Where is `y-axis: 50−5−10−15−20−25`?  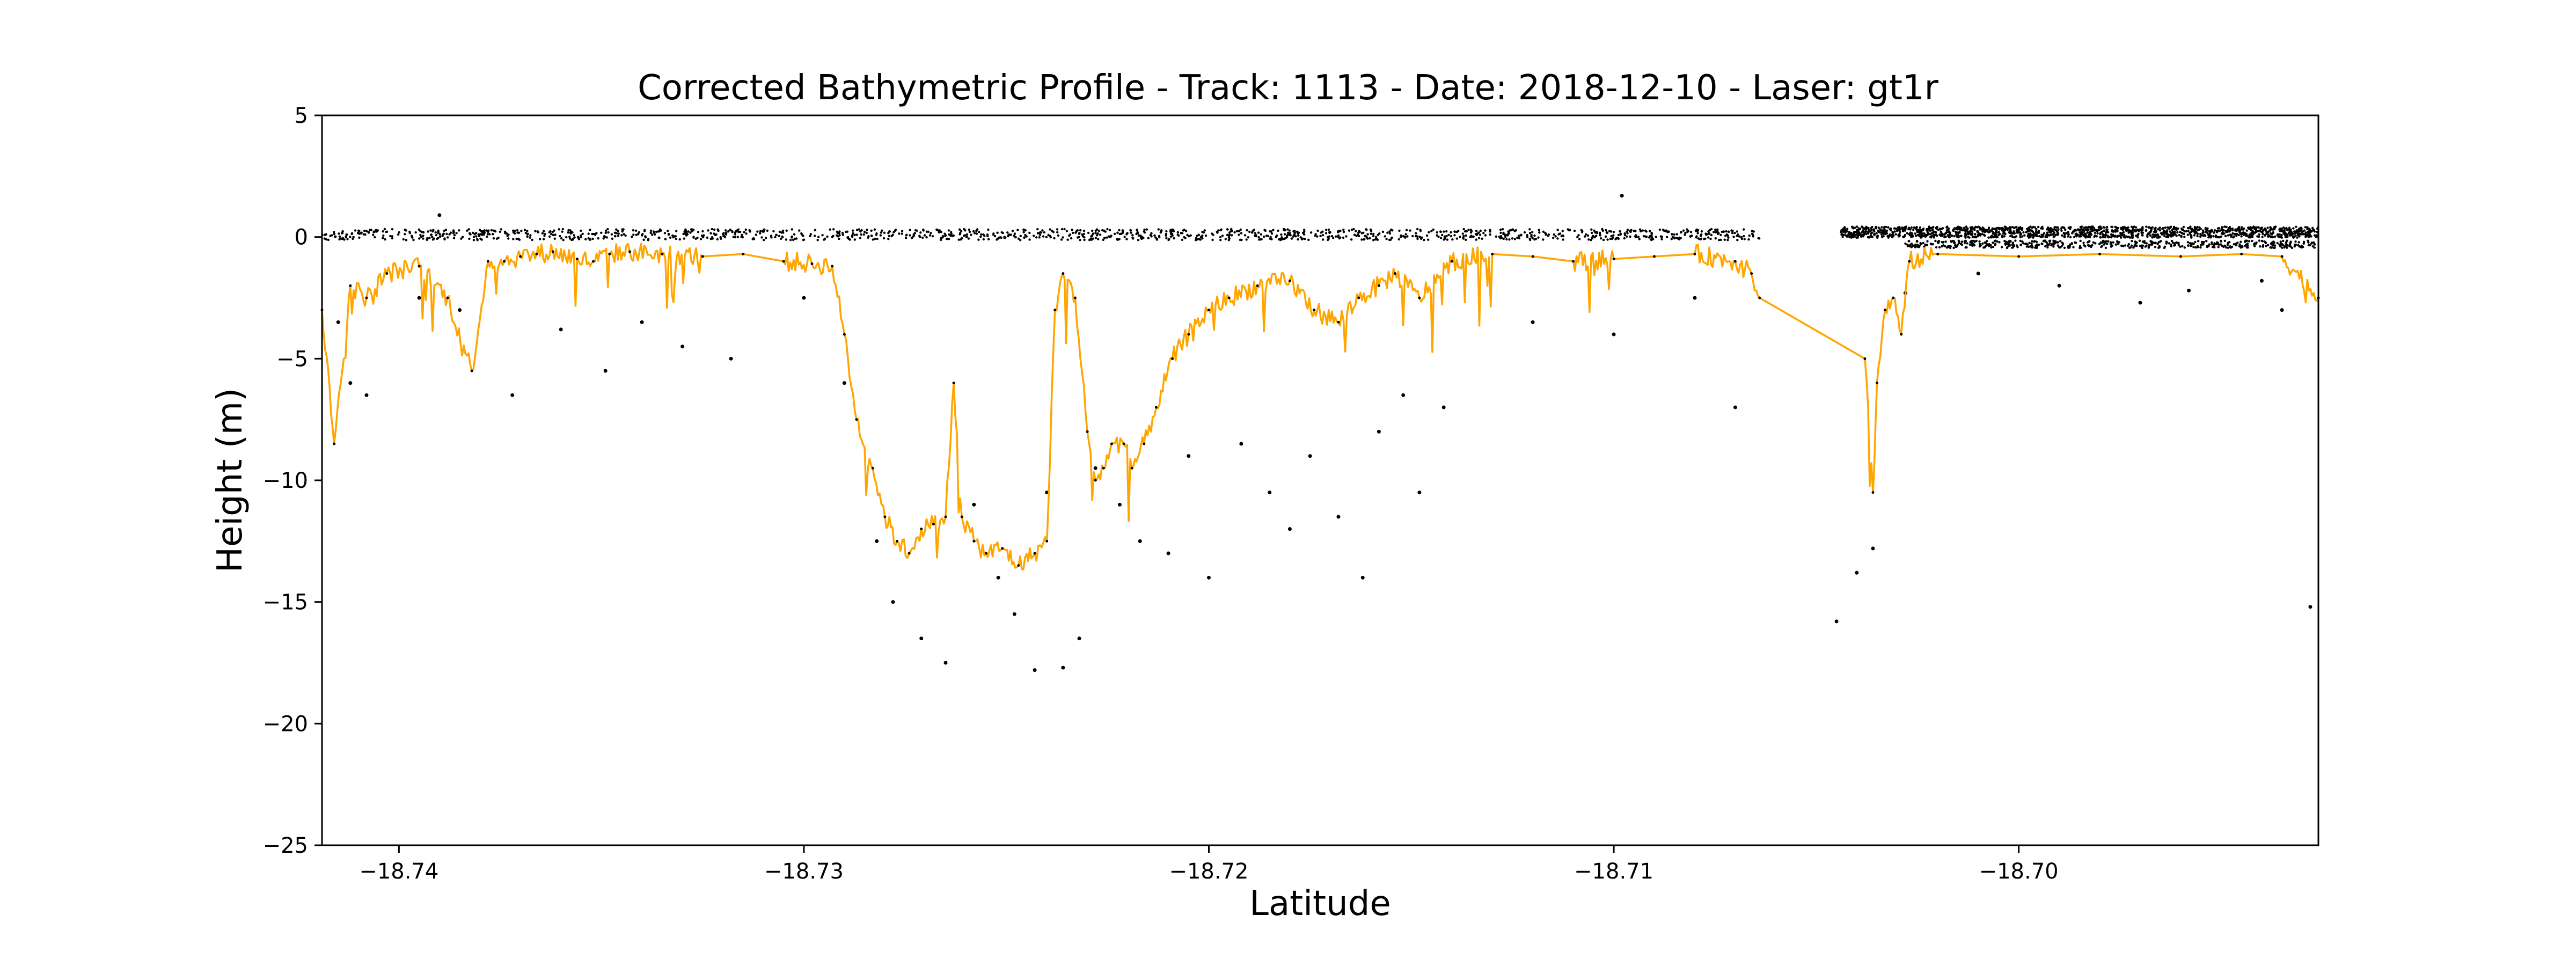
y-axis: 50−5−10−15−20−25 is located at coordinates (292, 481).